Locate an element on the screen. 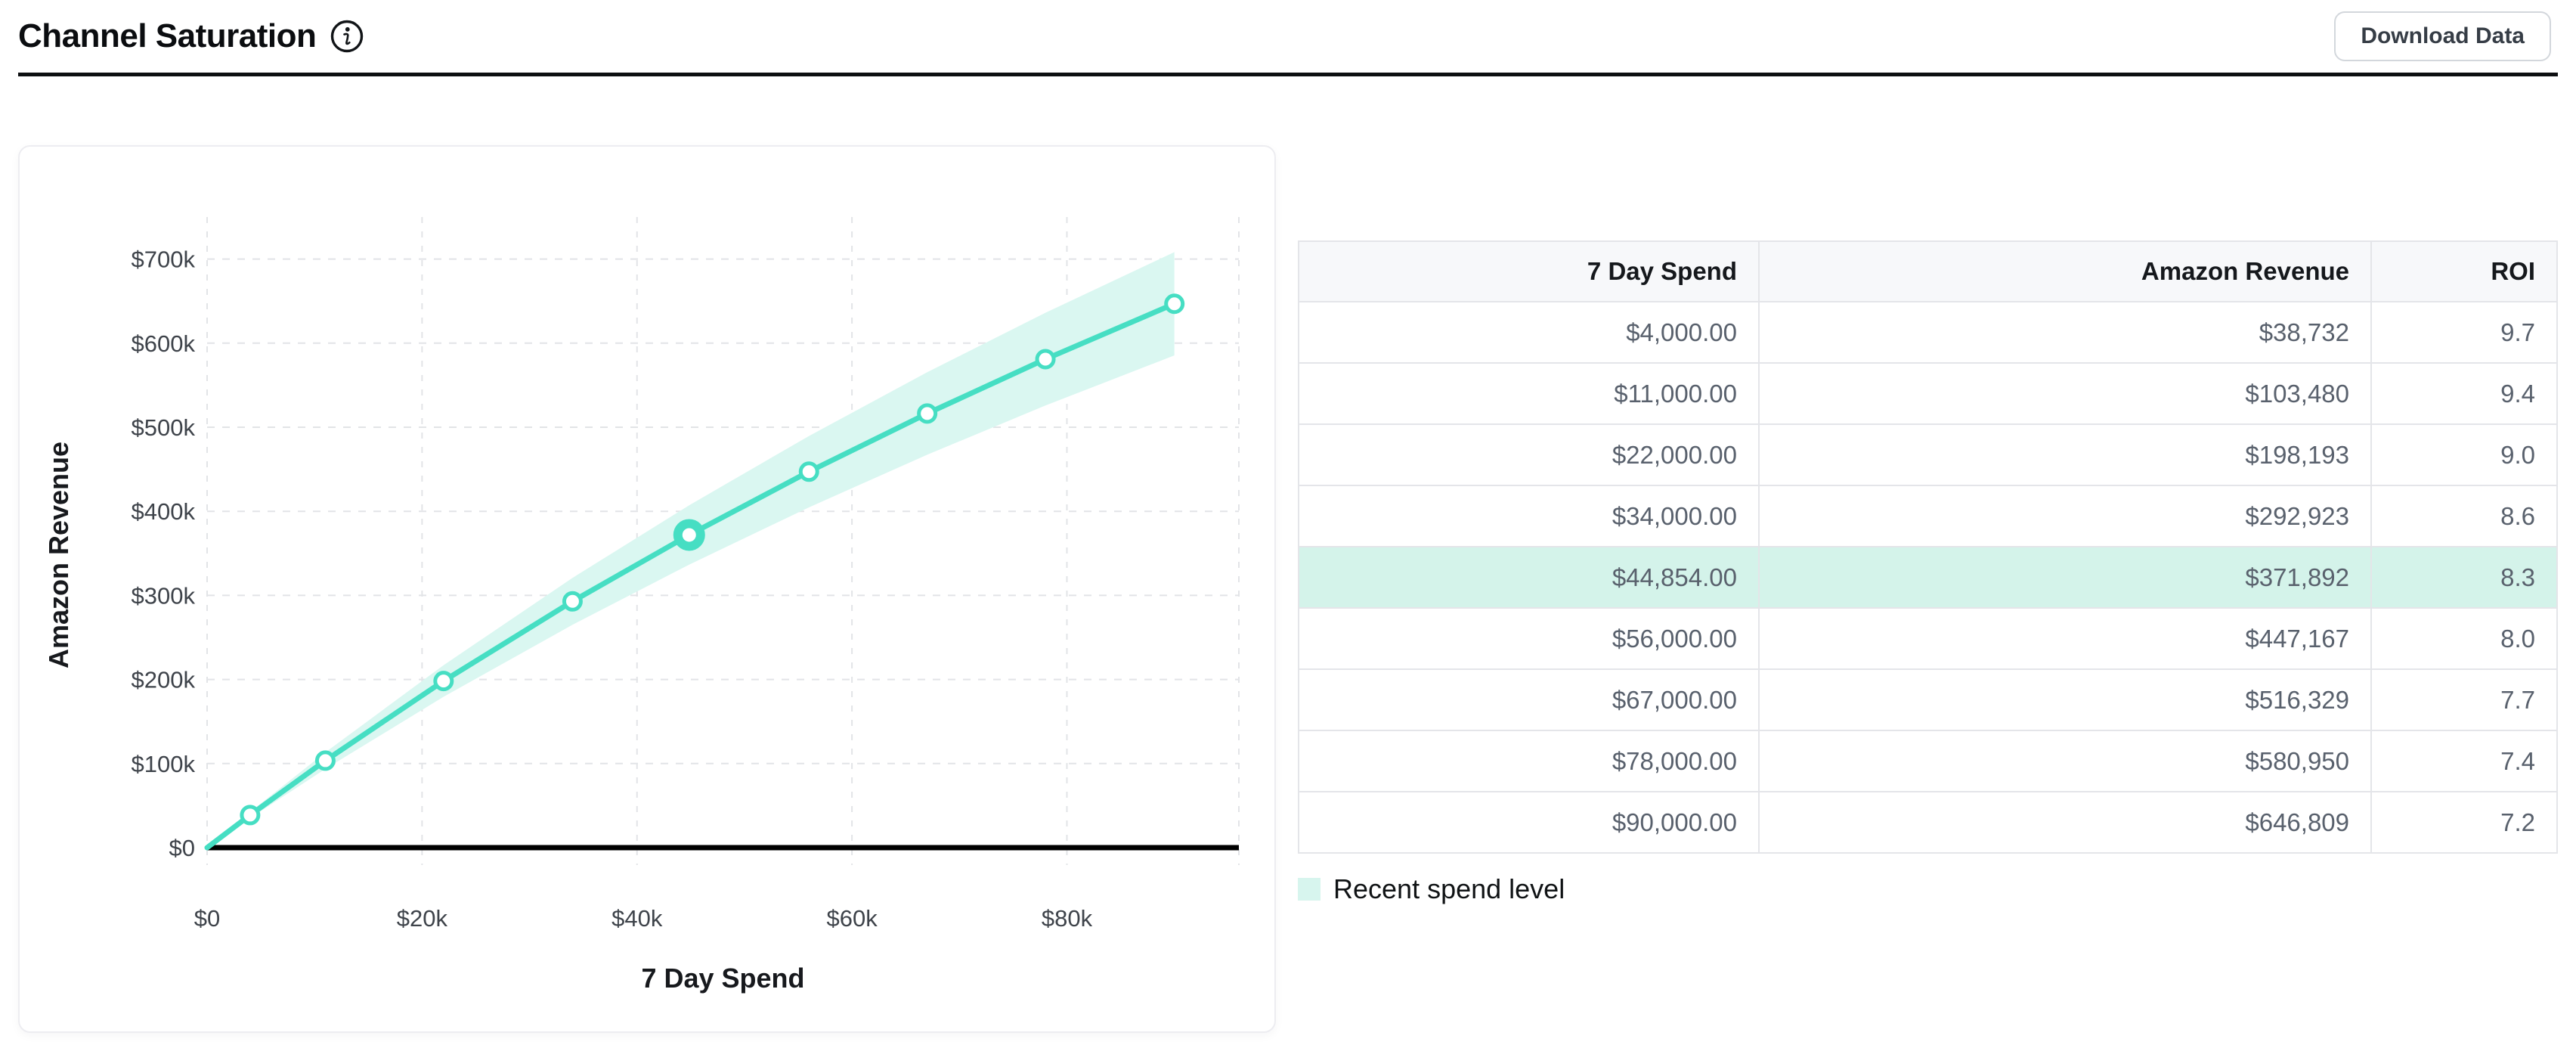  legend-label: Recent spend level is located at coordinates (1449, 888).